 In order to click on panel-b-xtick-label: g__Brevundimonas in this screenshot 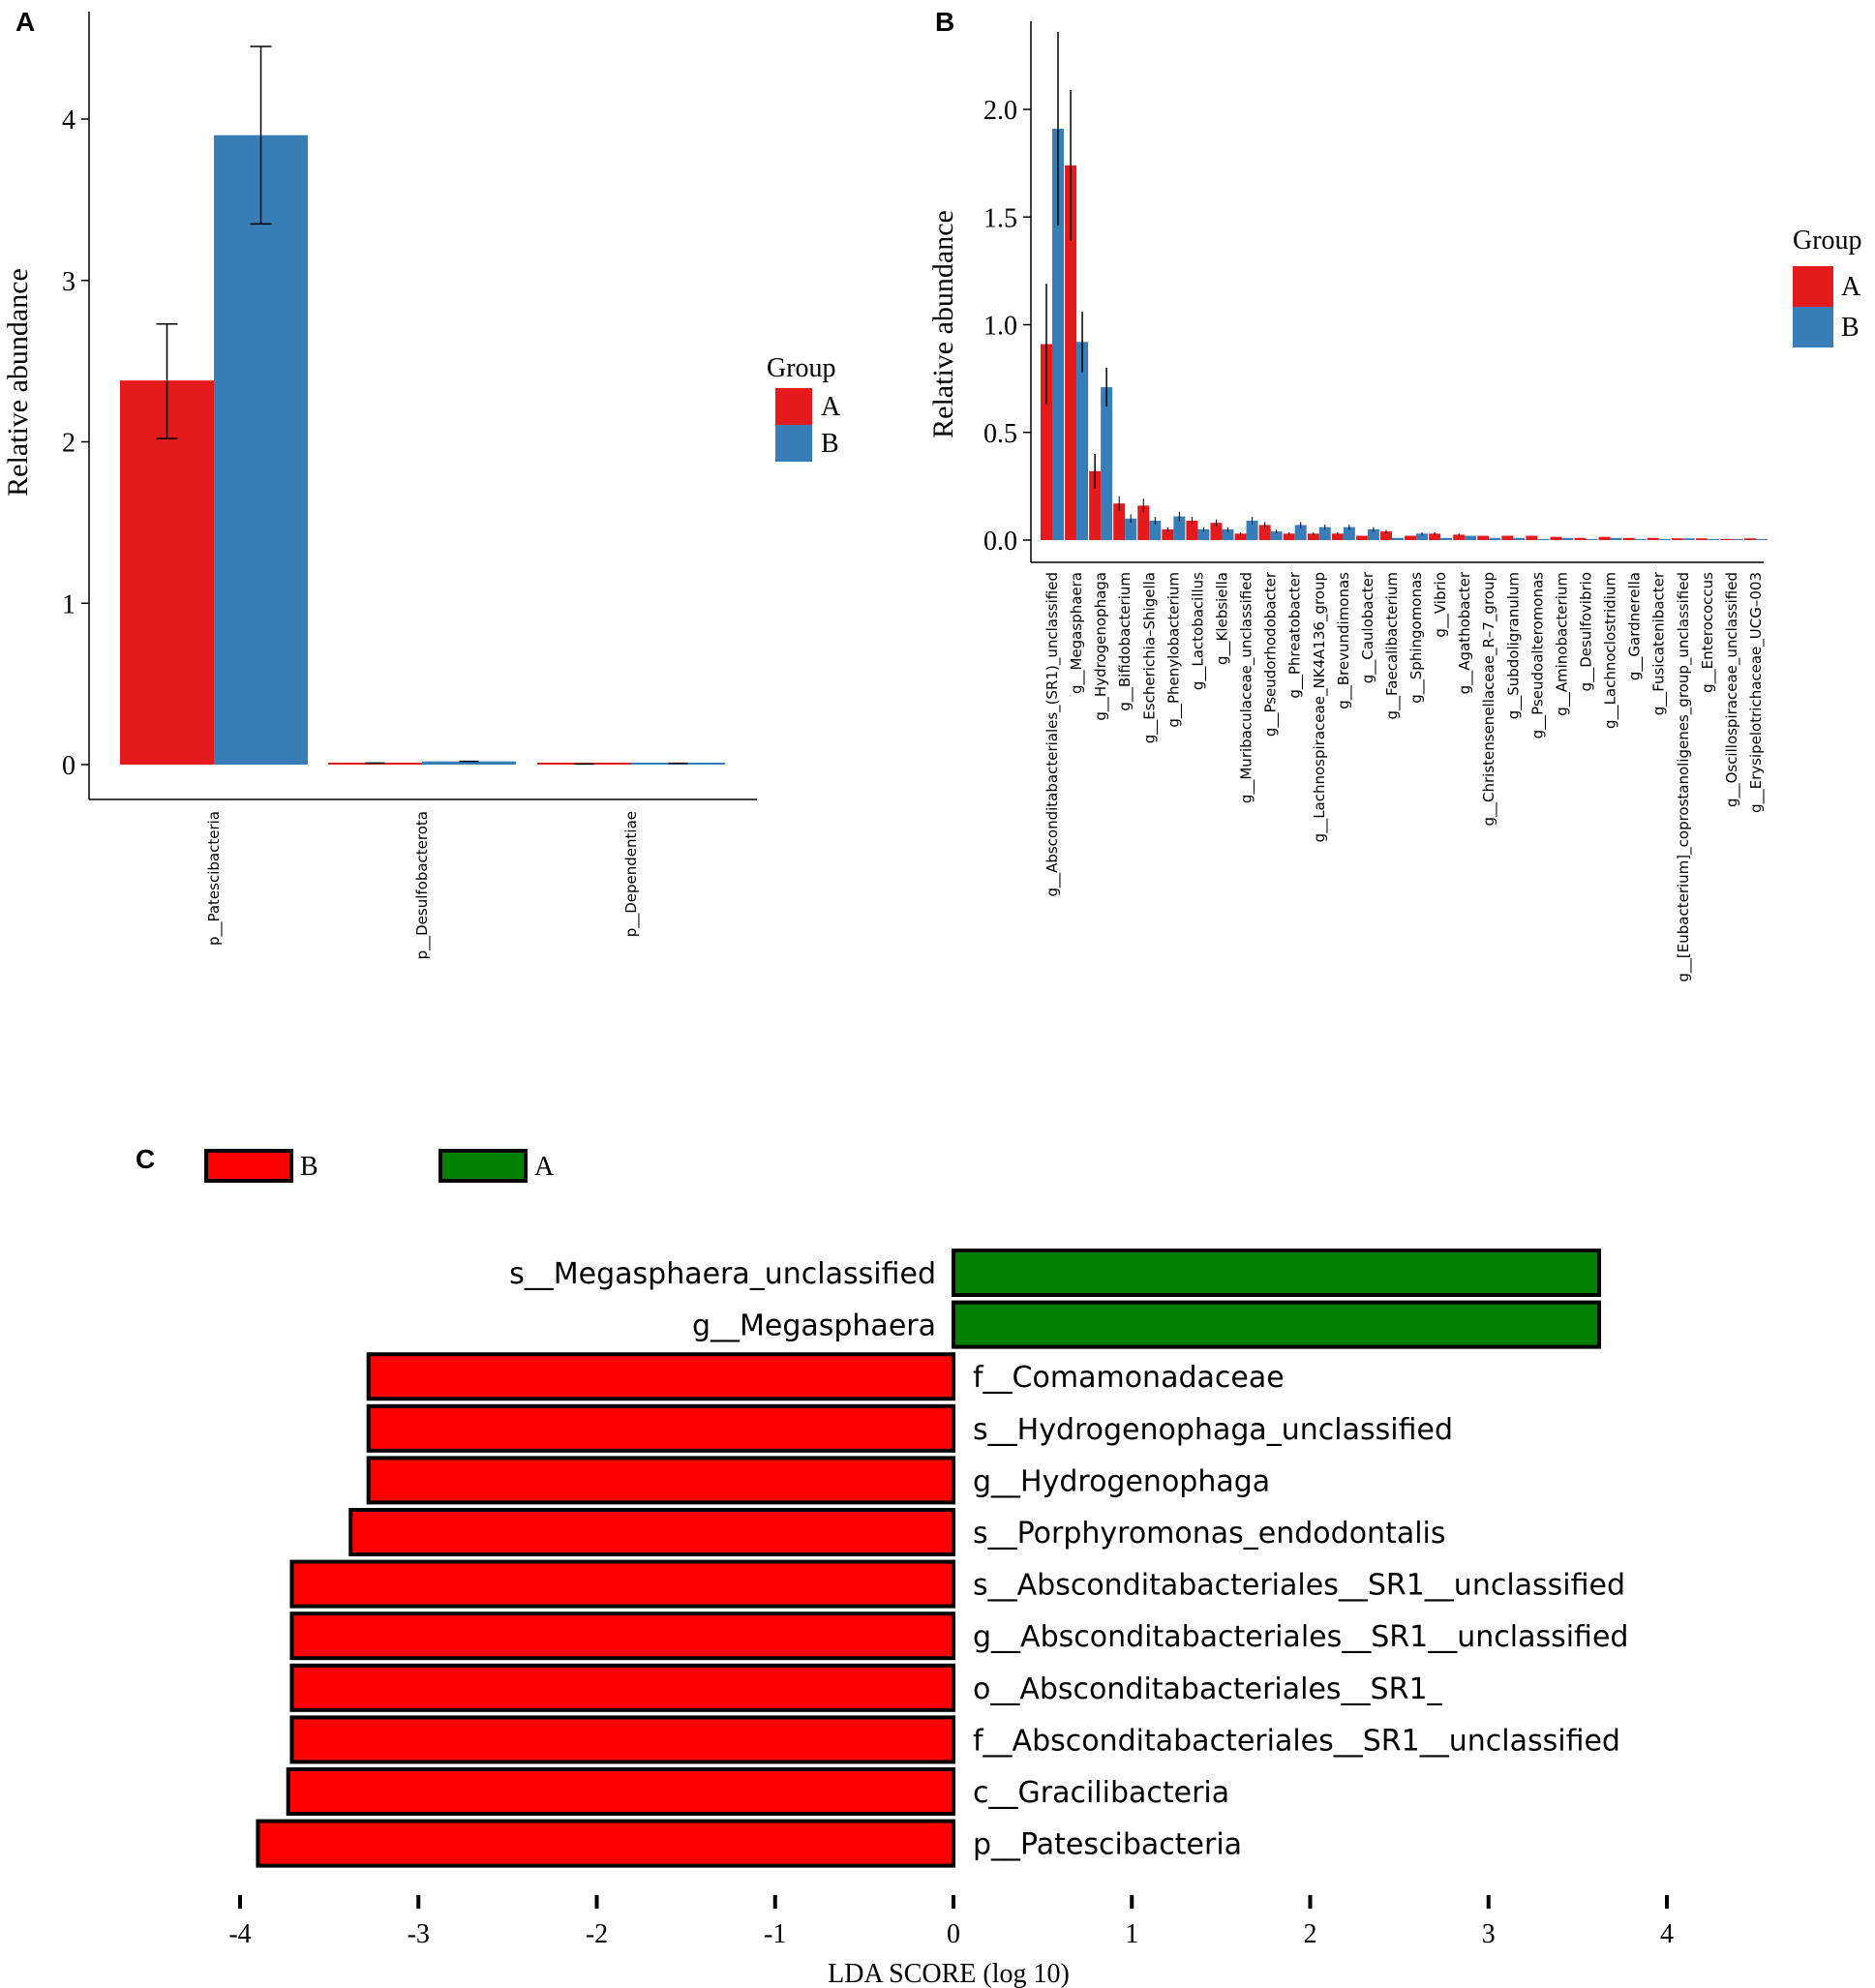, I will do `click(1344, 640)`.